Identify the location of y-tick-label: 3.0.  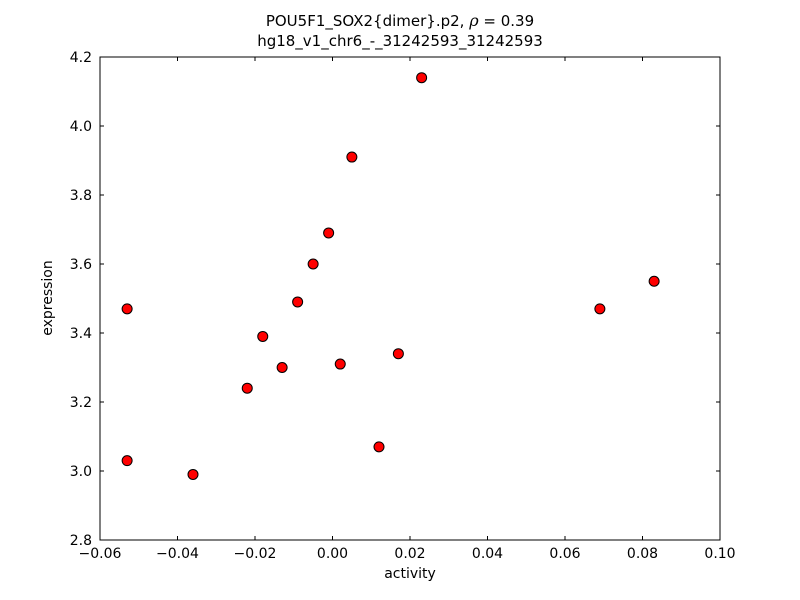
(81, 472).